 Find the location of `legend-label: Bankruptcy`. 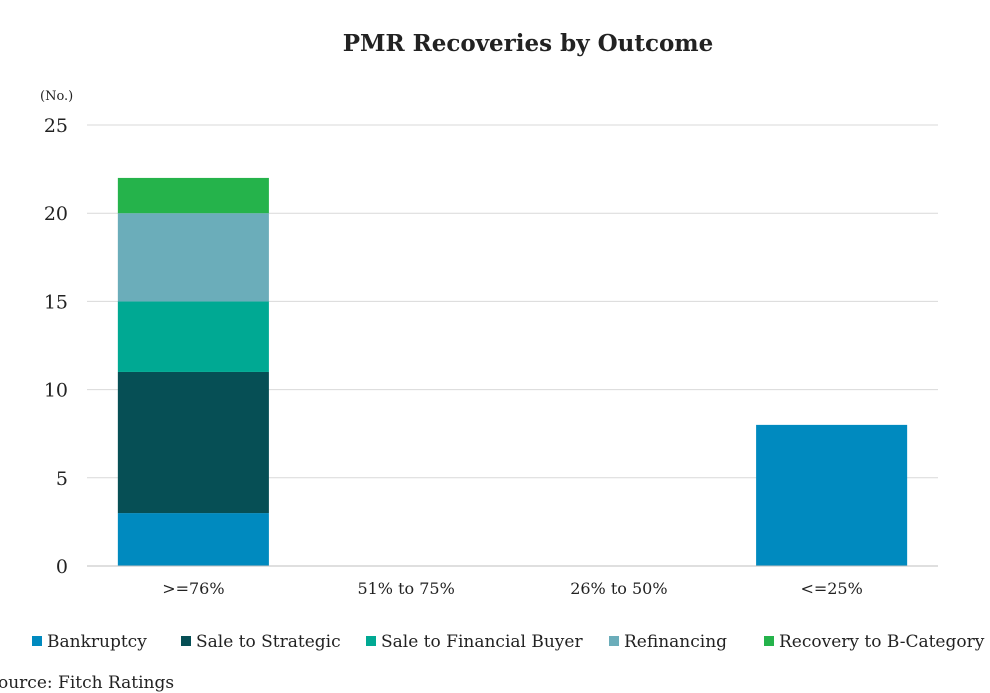

legend-label: Bankruptcy is located at coordinates (97, 642).